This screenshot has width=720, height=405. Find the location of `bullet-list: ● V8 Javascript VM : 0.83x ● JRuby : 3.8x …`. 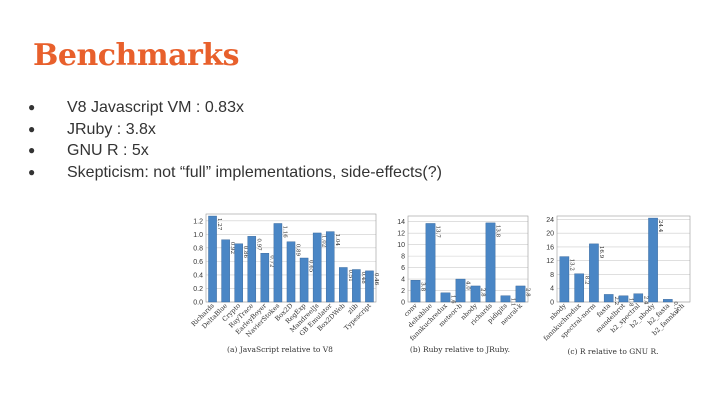

bullet-list: ● V8 Javascript VM : 0.83x ● JRuby : 3.8x … is located at coordinates (235, 140).